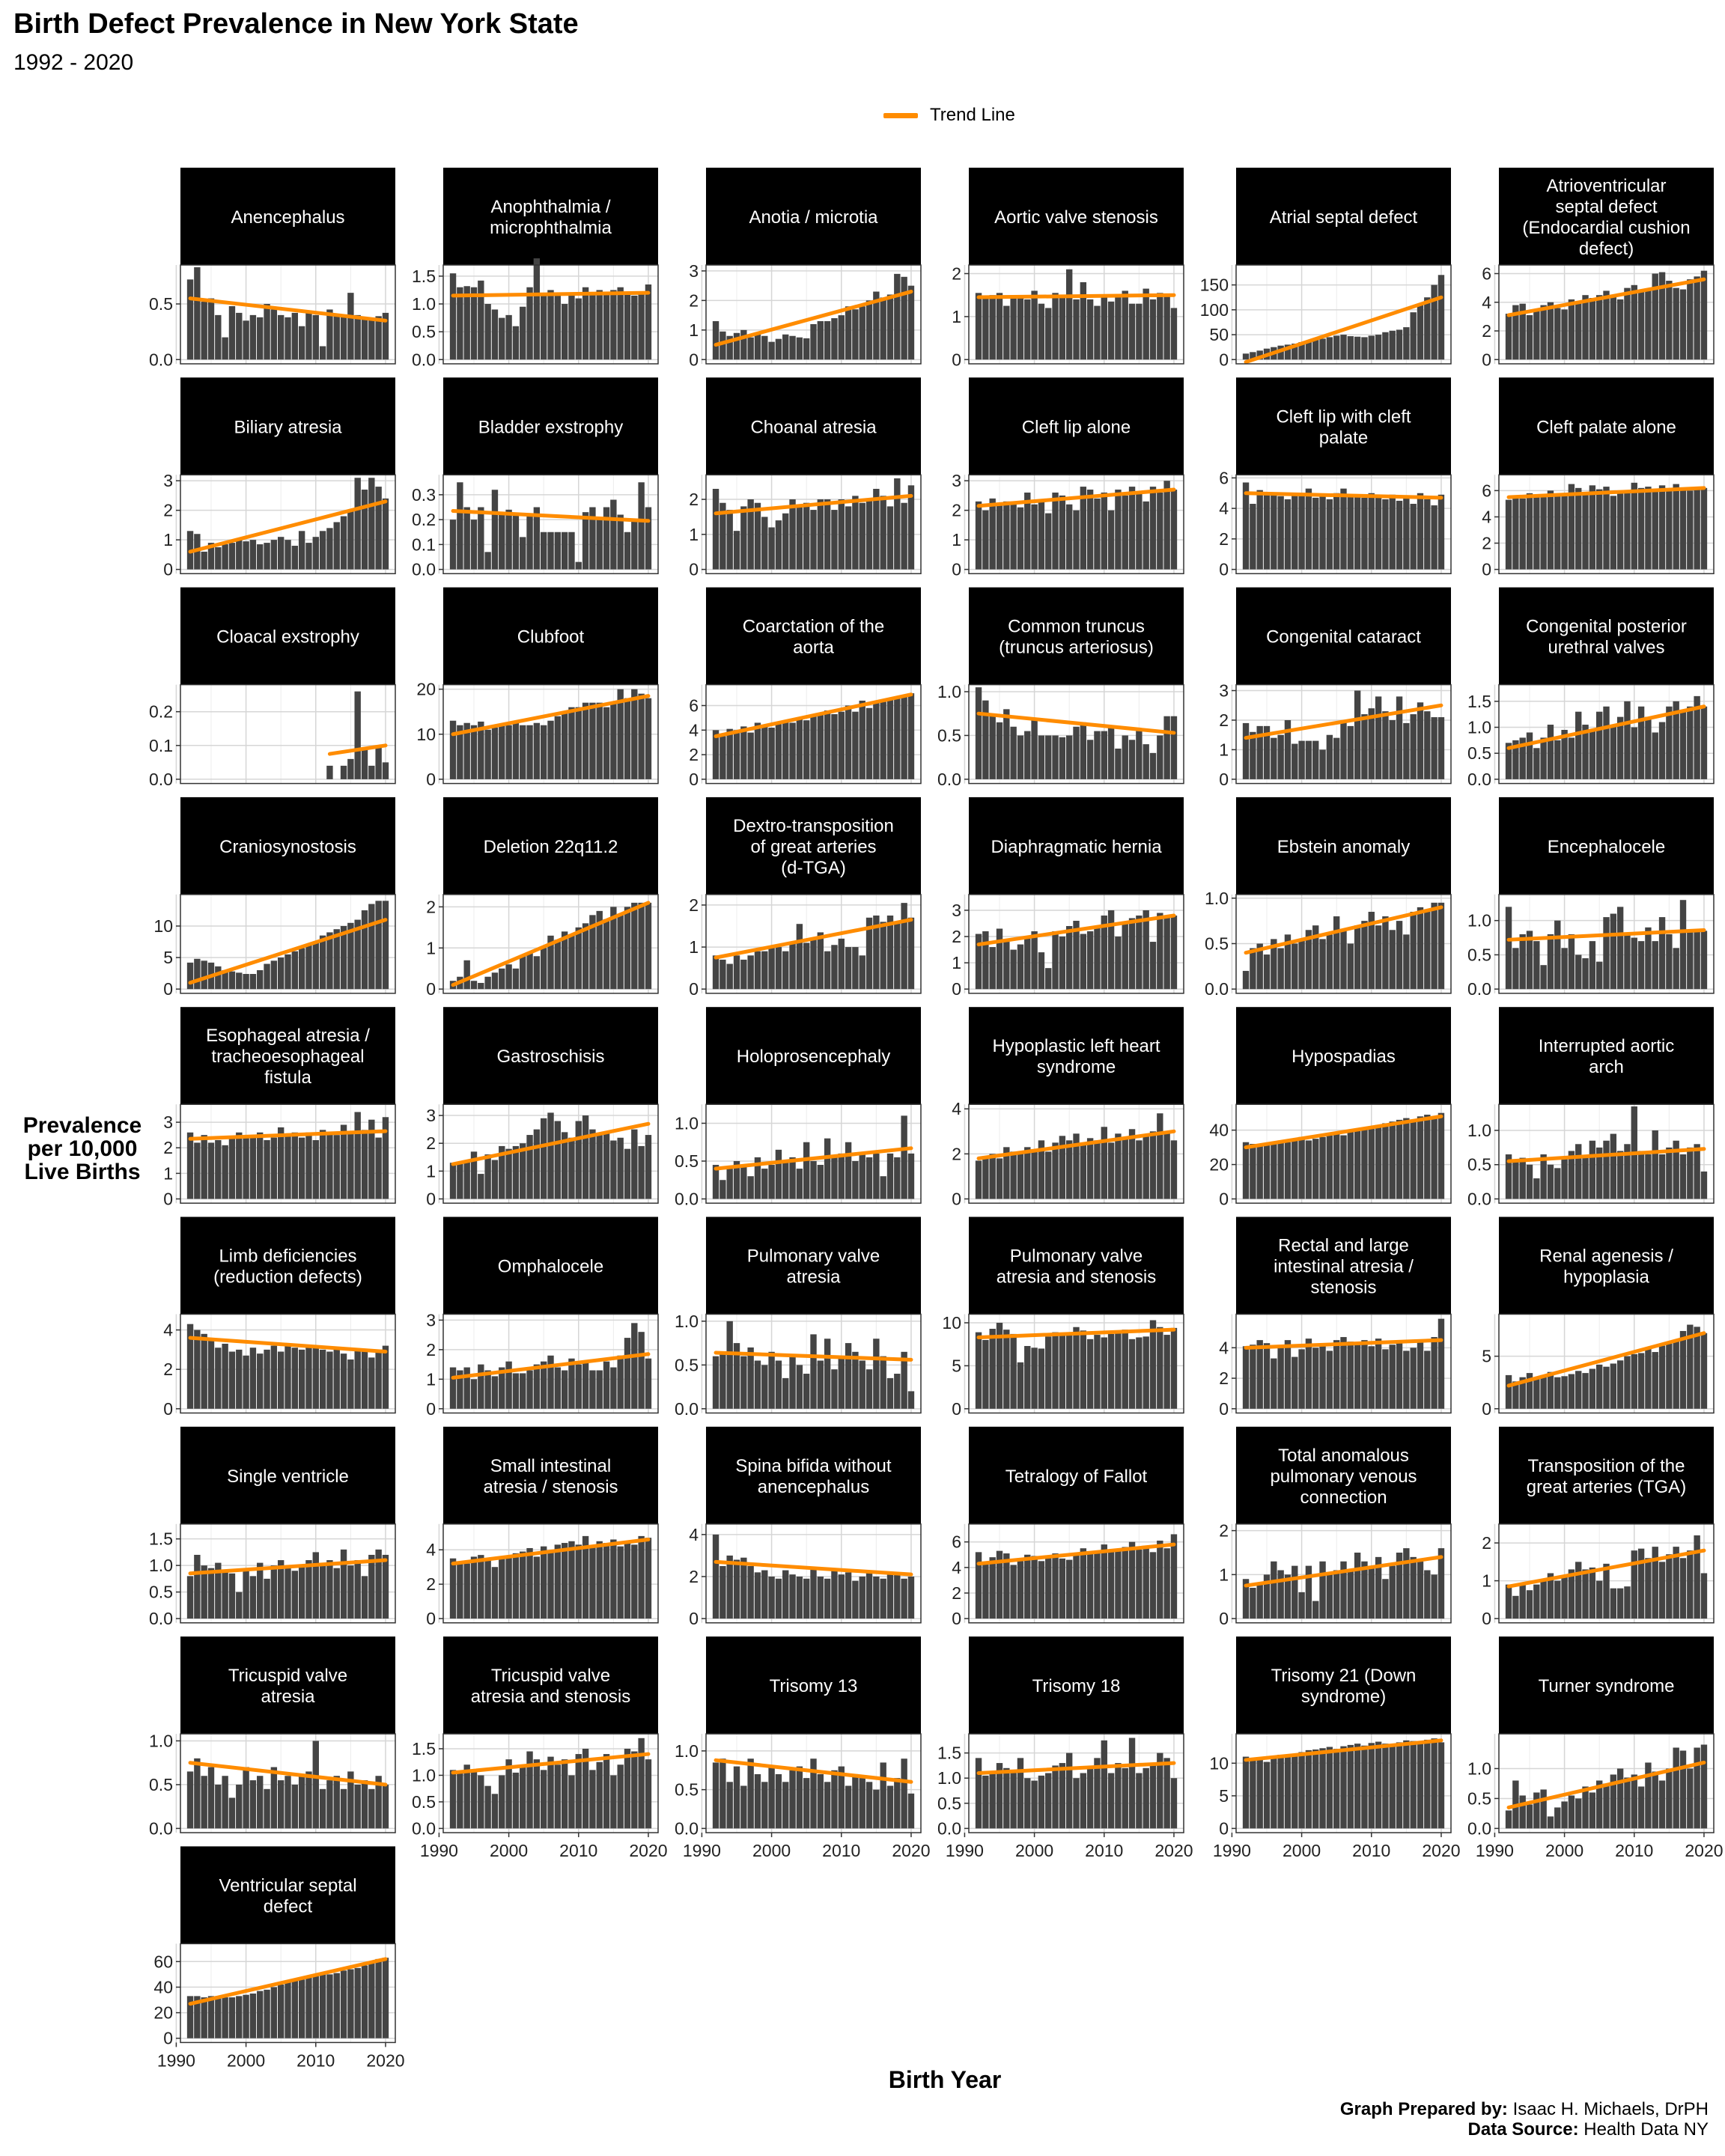 Image resolution: width=1725 pixels, height=2156 pixels. What do you see at coordinates (1344, 1676) in the screenshot?
I see `facet-title: Trisomy 21 (Down` at bounding box center [1344, 1676].